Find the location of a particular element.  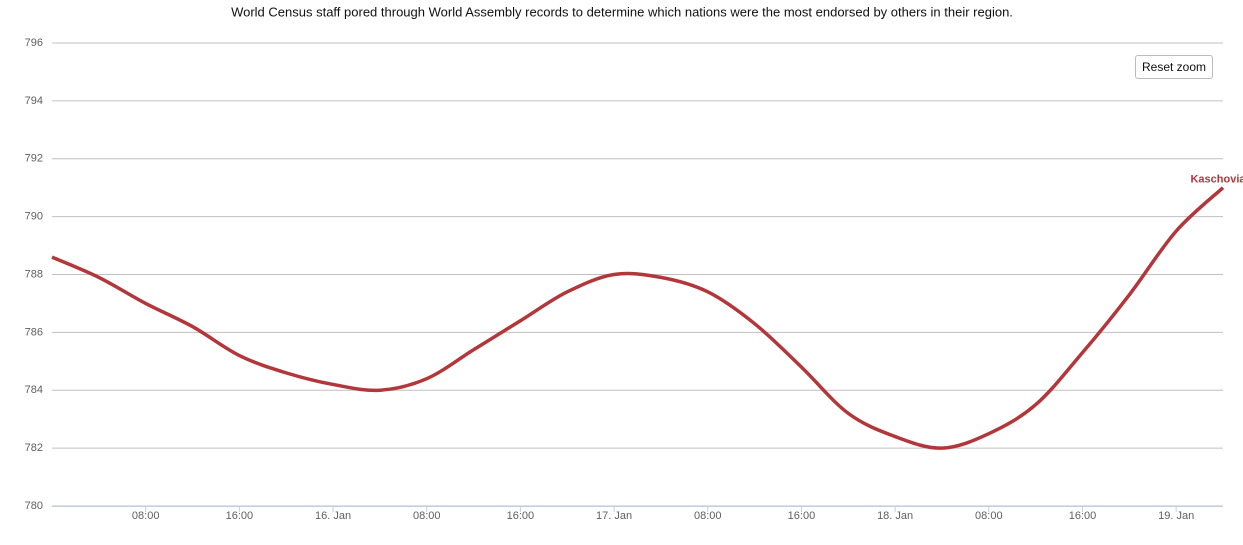

y-tick-label: 782 is located at coordinates (34, 448).